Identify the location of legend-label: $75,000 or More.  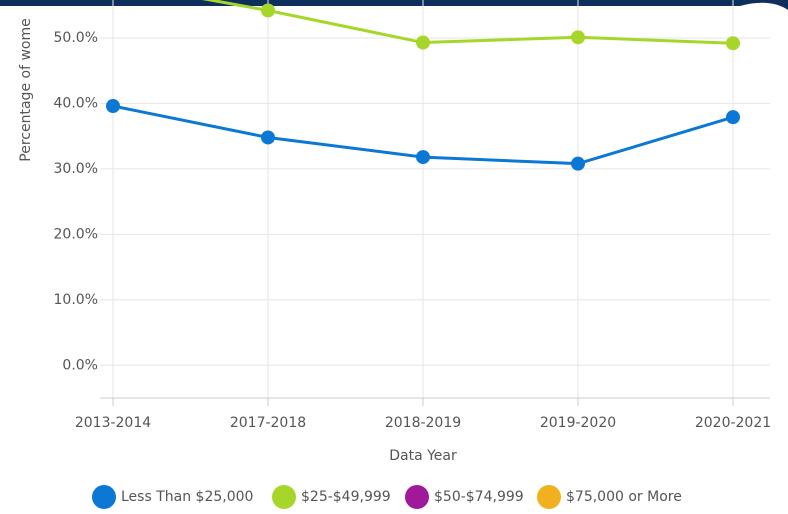
(624, 497).